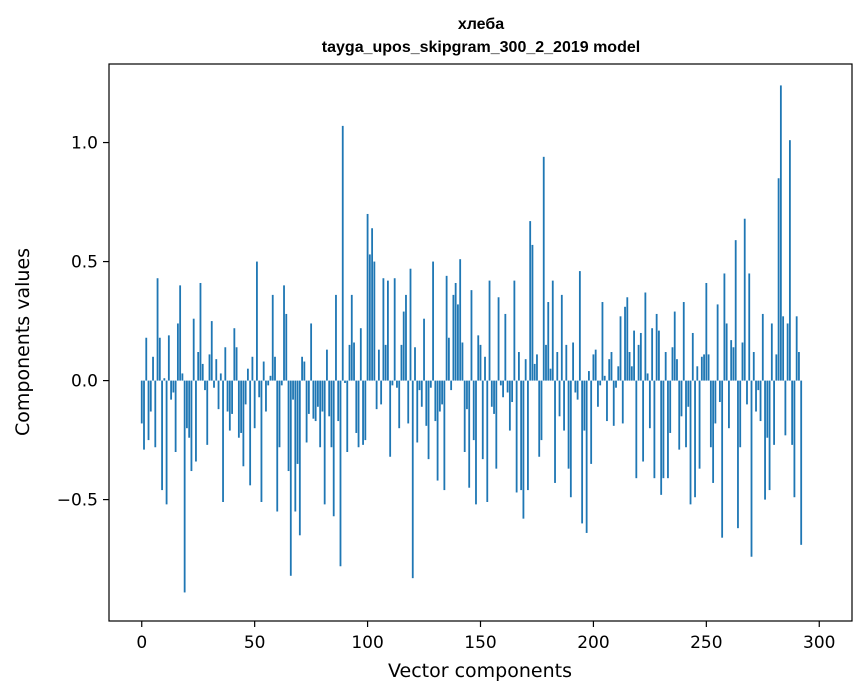  I want to click on x-tick-label: 200, so click(593, 643).